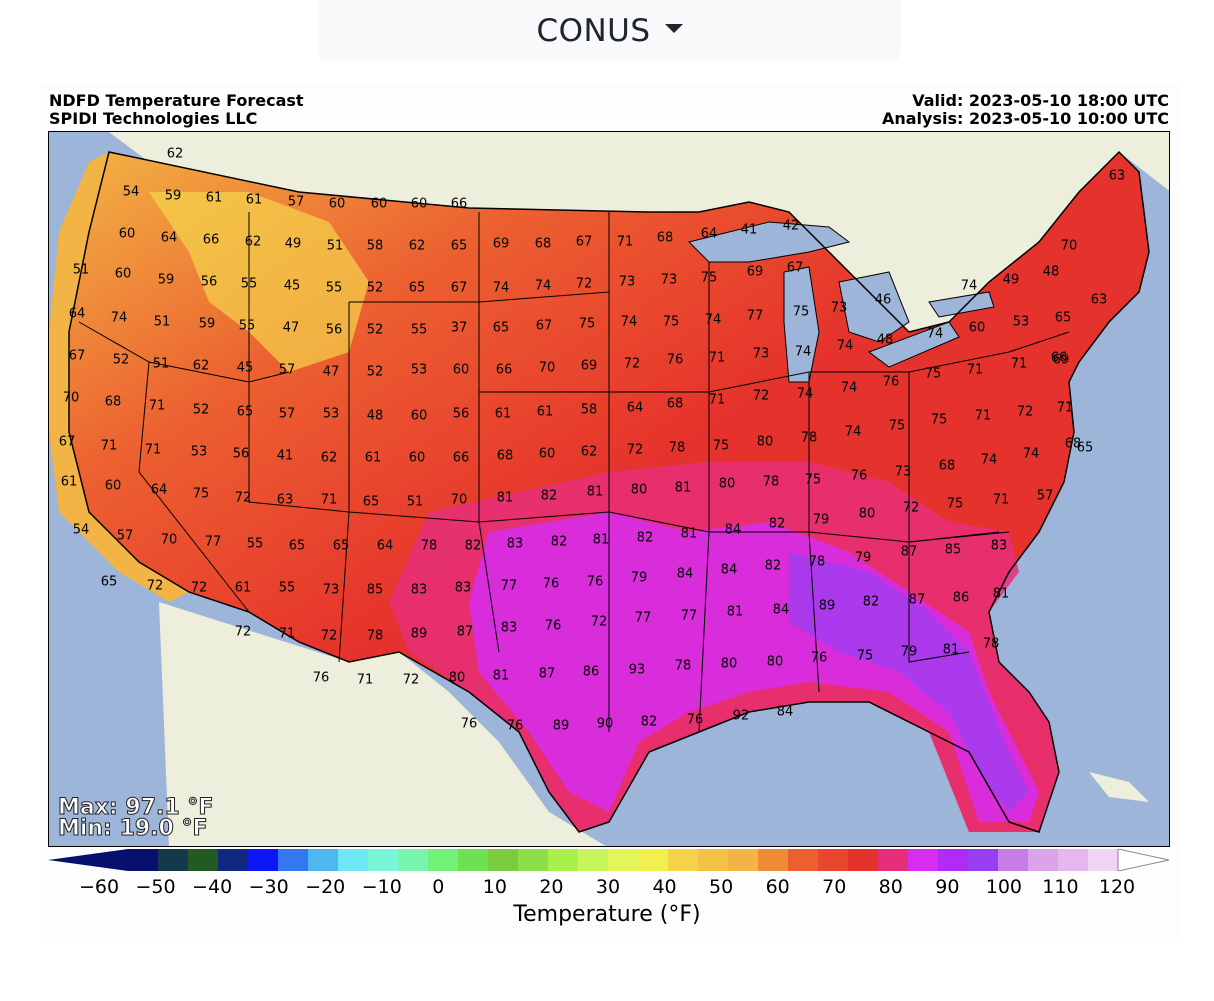  What do you see at coordinates (331, 372) in the screenshot?
I see `temperature-label: 47` at bounding box center [331, 372].